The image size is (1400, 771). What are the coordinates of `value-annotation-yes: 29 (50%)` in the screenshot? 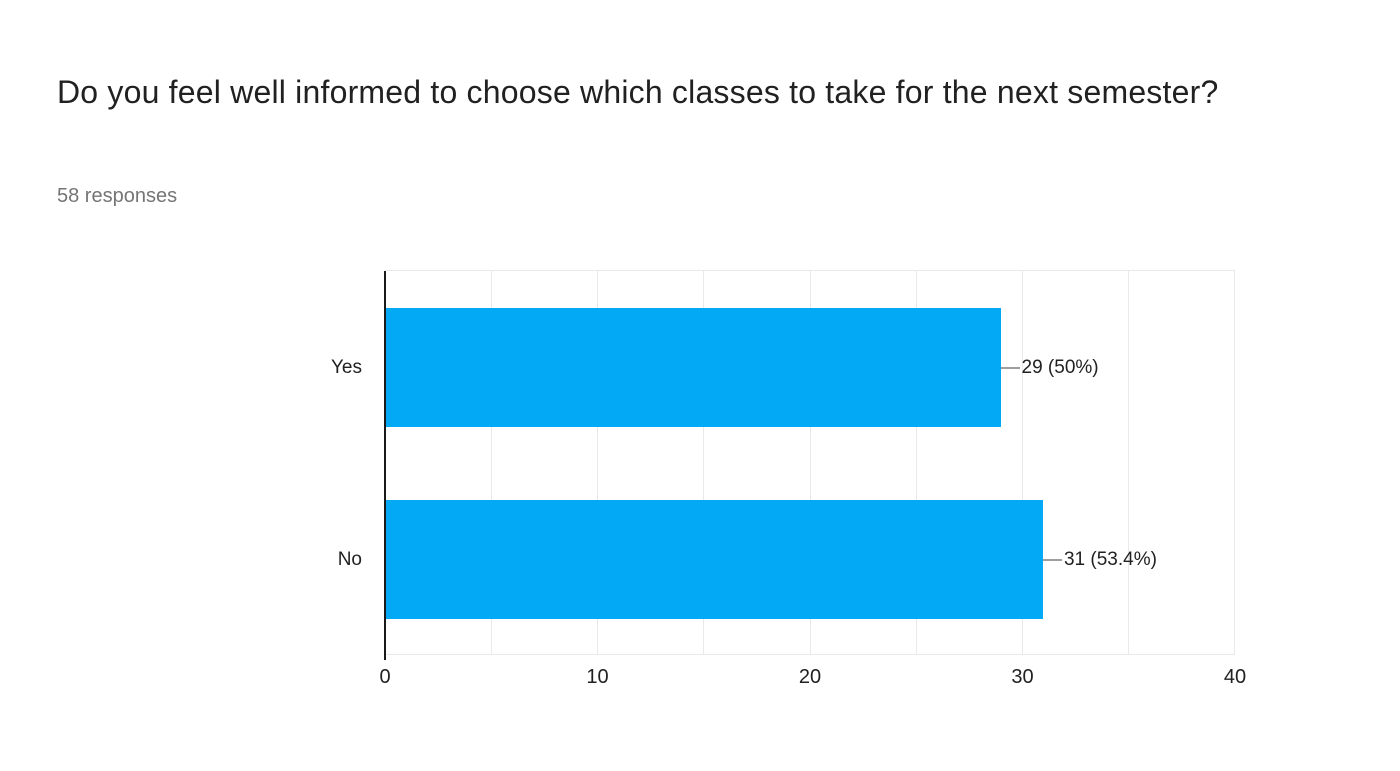 It's located at (1049, 367).